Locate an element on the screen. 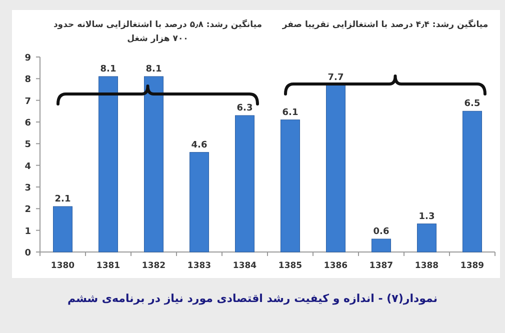 Image resolution: width=505 pixels, height=333 pixels. y-tick-label: 0 is located at coordinates (27, 253).